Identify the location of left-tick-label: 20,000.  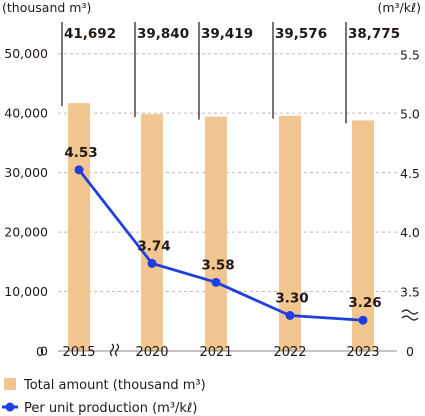
(26, 232).